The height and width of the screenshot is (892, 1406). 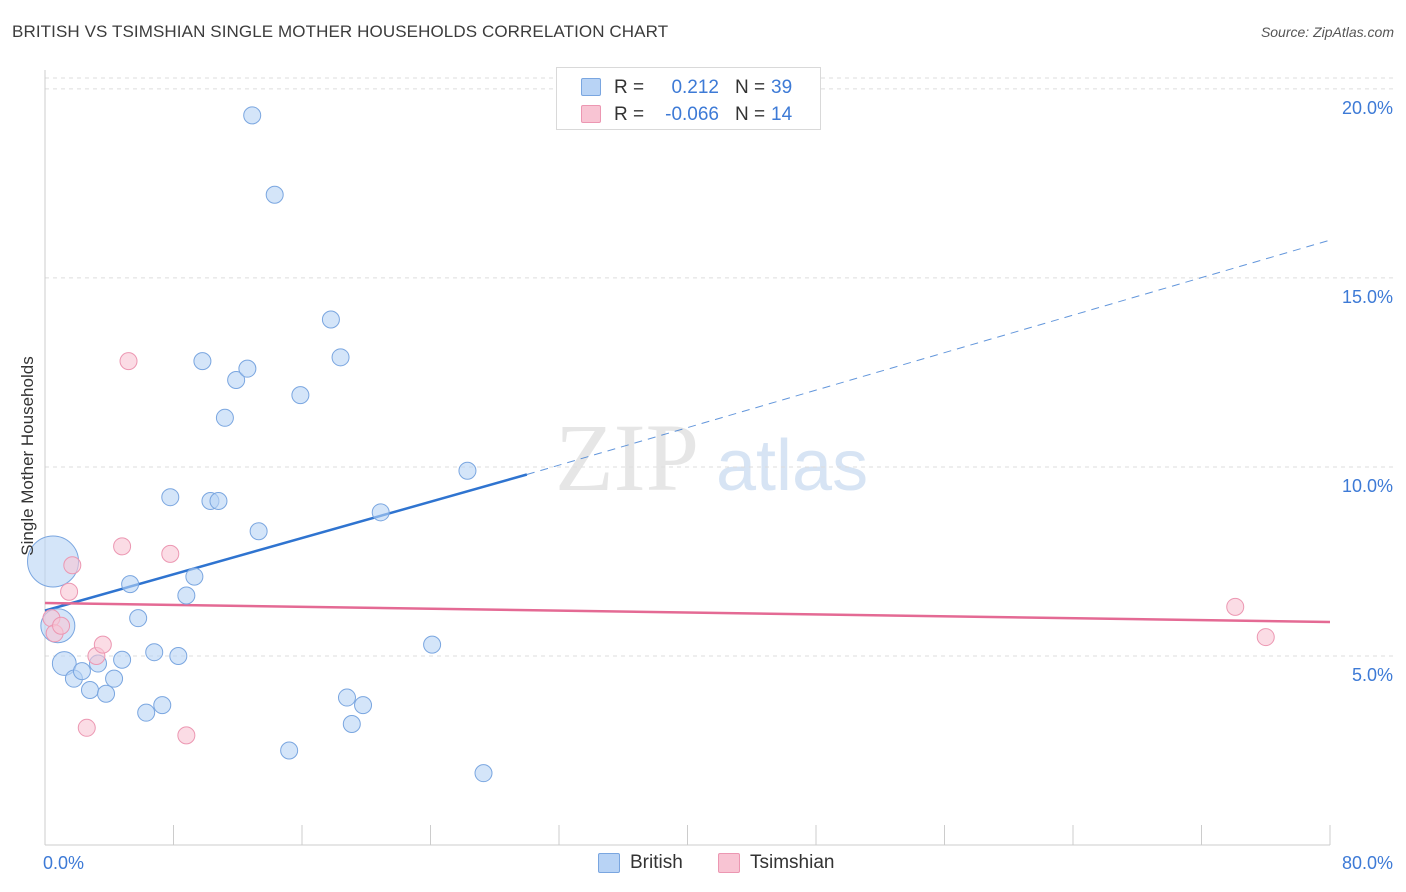 What do you see at coordinates (656, 862) in the screenshot?
I see `legend-label: British` at bounding box center [656, 862].